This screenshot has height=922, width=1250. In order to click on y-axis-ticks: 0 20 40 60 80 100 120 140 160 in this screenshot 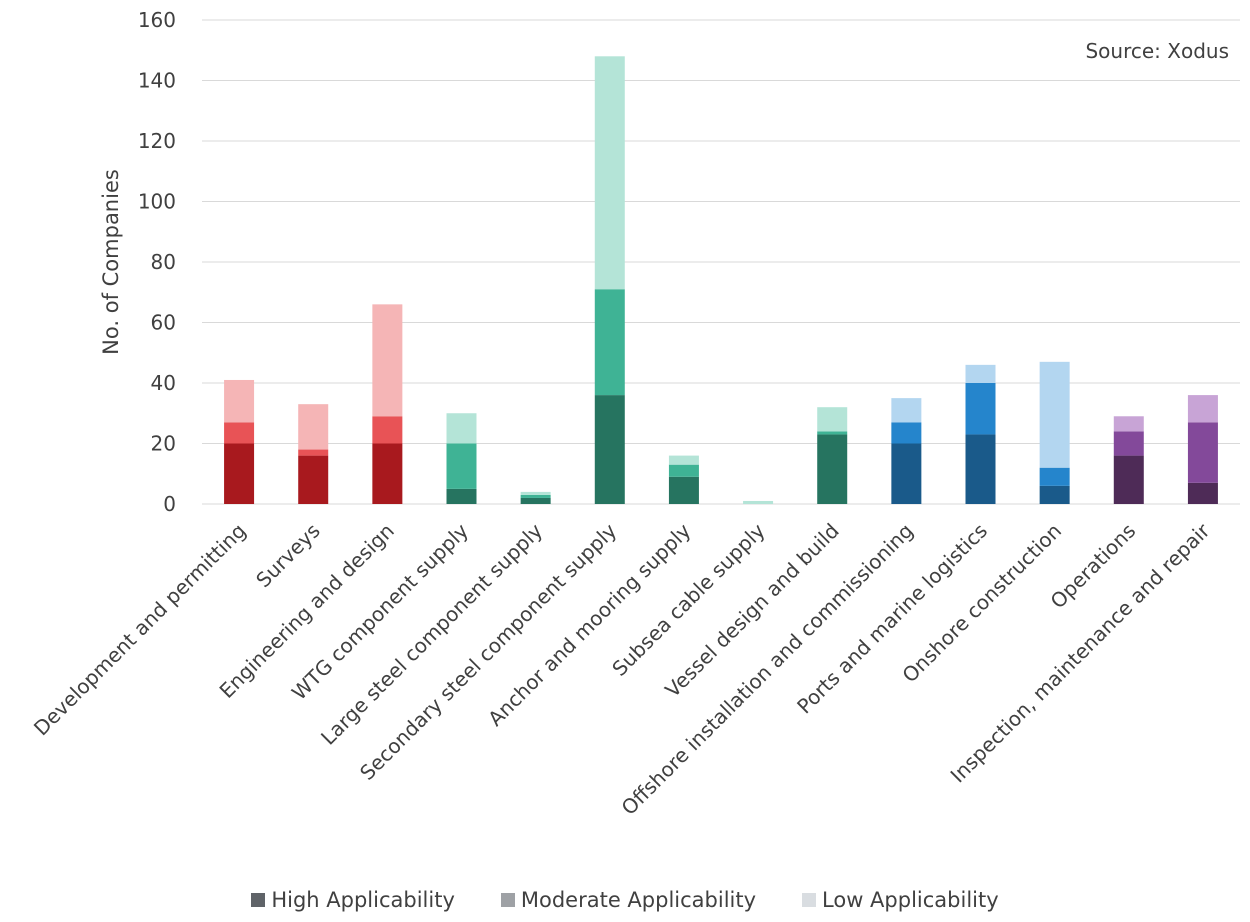, I will do `click(157, 262)`.